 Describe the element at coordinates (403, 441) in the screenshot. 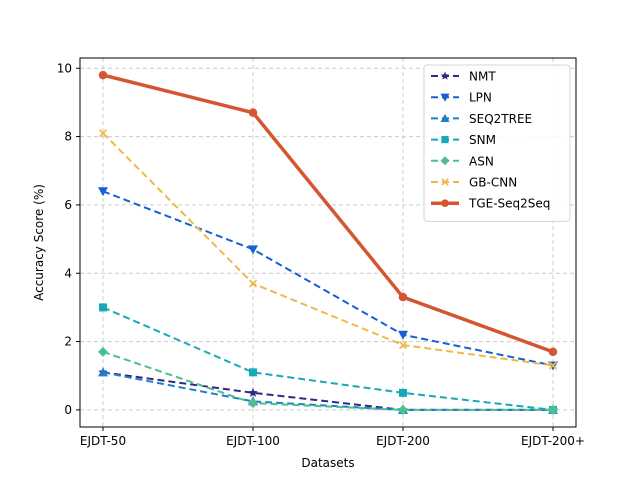

I see `x-tick-label: EJDT-200` at that location.